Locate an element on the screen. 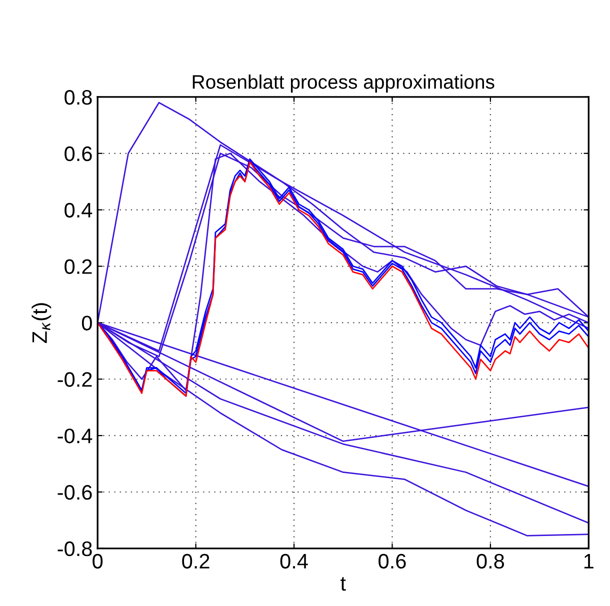 The image size is (610, 606). y-tick-label: -0.2 is located at coordinates (75, 379).